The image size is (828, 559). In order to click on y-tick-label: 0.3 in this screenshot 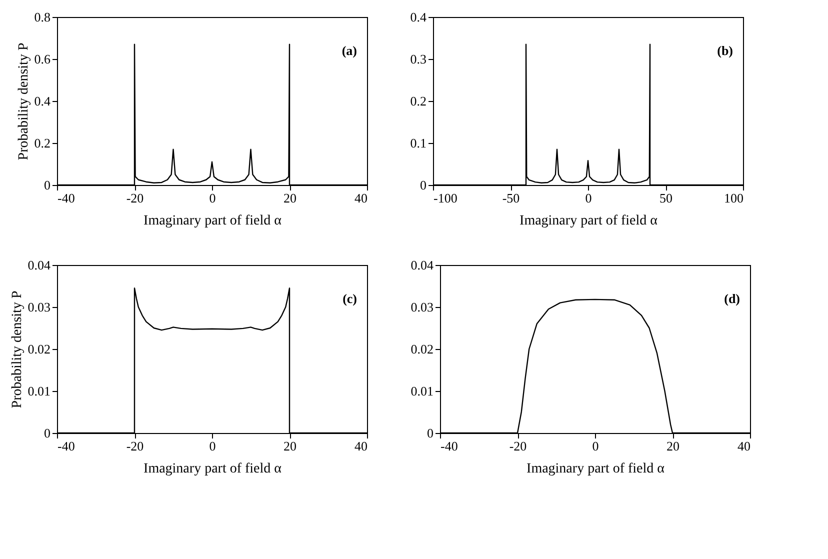, I will do `click(418, 59)`.